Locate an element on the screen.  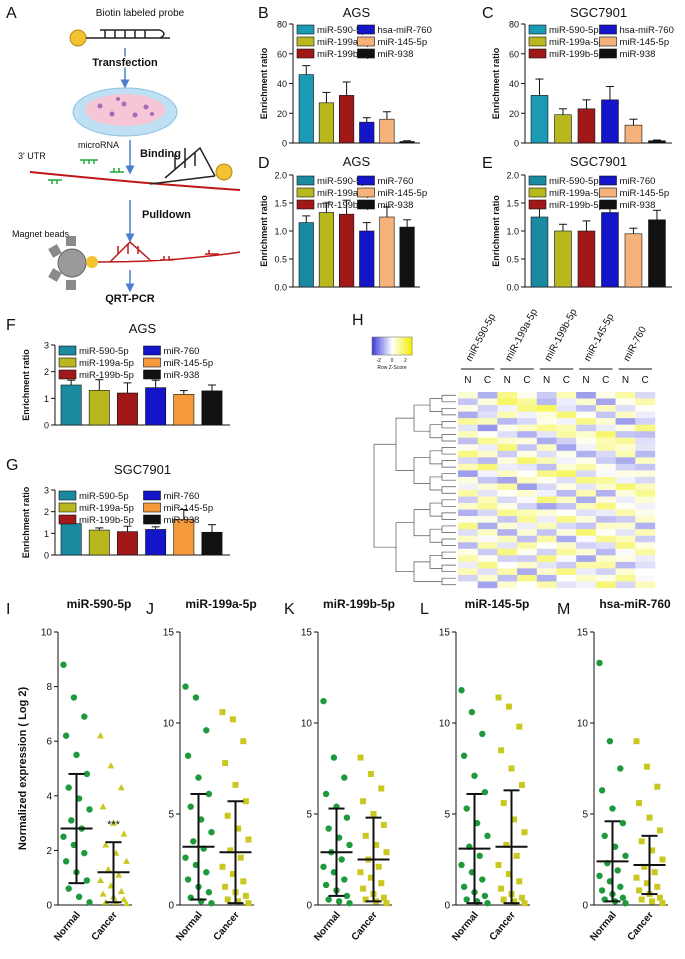
chart-title: miR-590-5p is located at coordinates (99, 604).